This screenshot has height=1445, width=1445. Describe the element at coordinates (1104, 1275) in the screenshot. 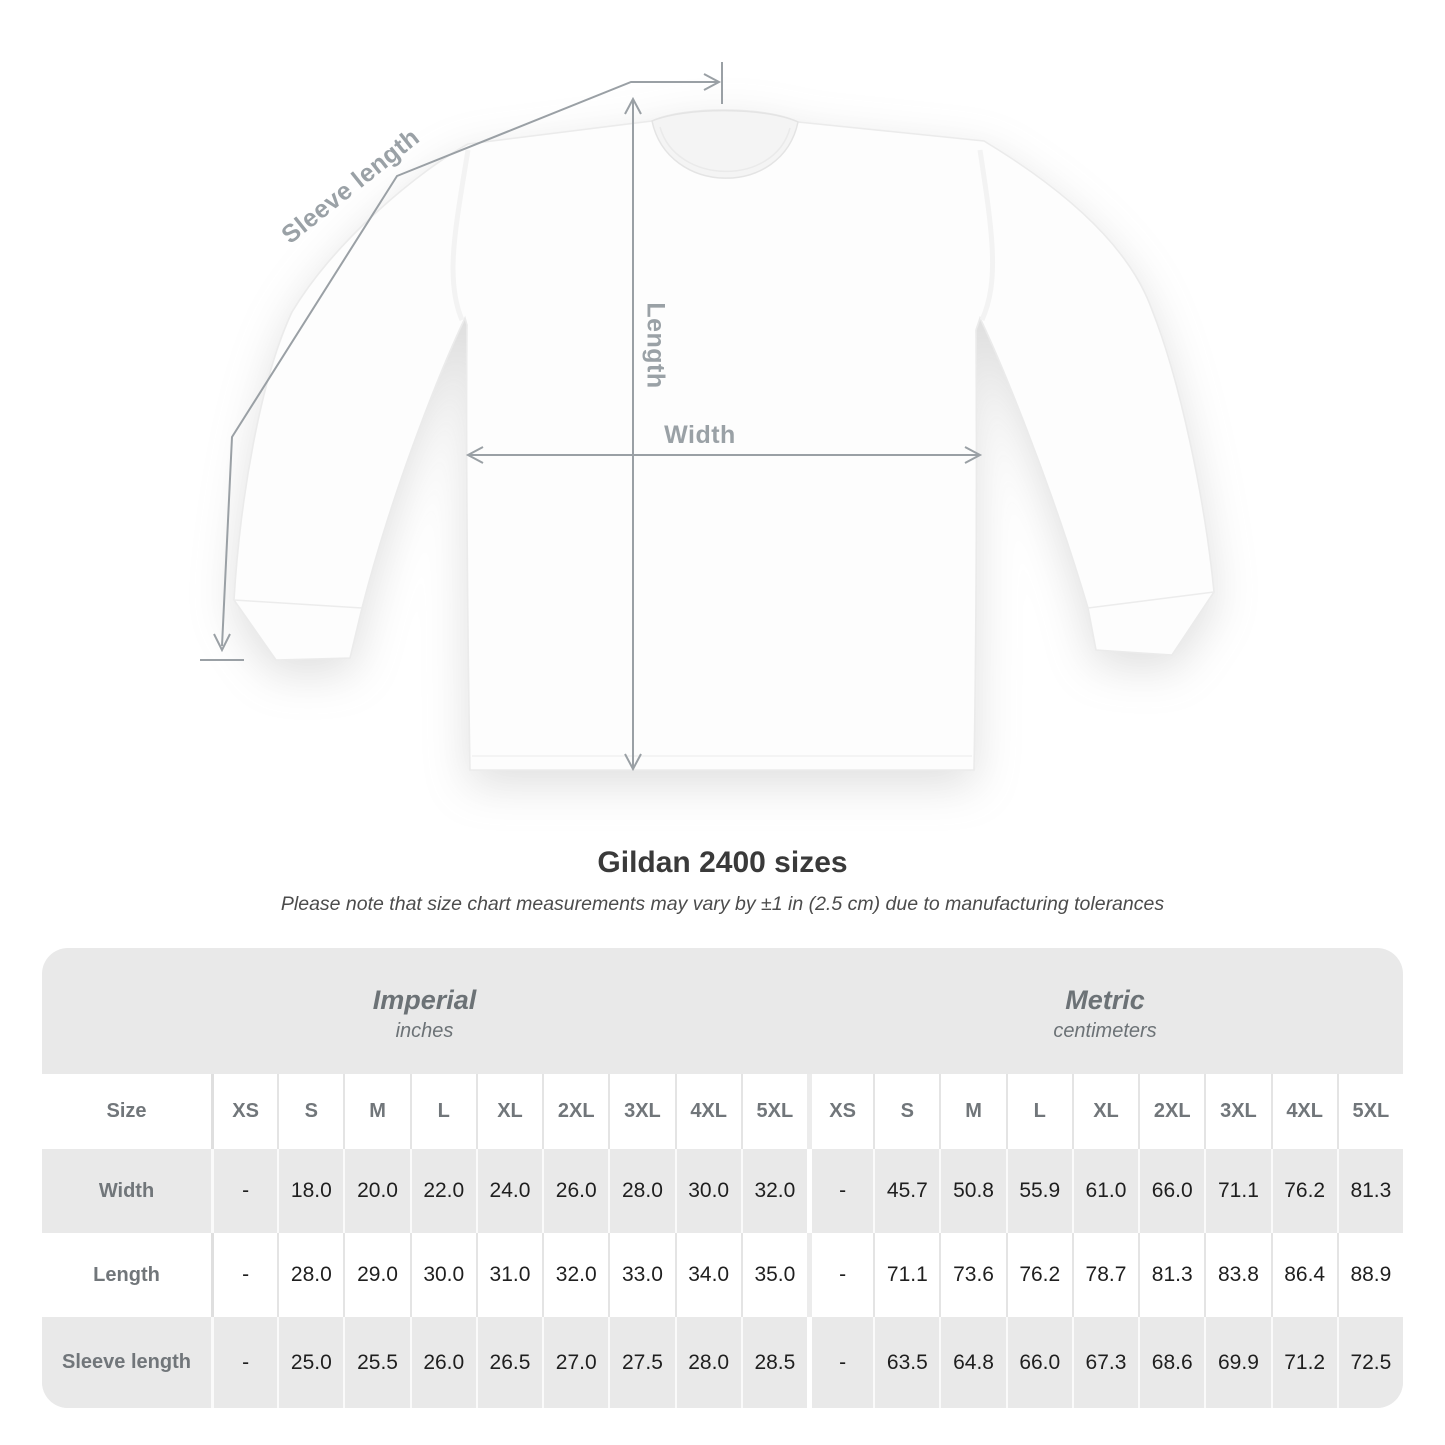

I see `table-cell: 78.7` at that location.